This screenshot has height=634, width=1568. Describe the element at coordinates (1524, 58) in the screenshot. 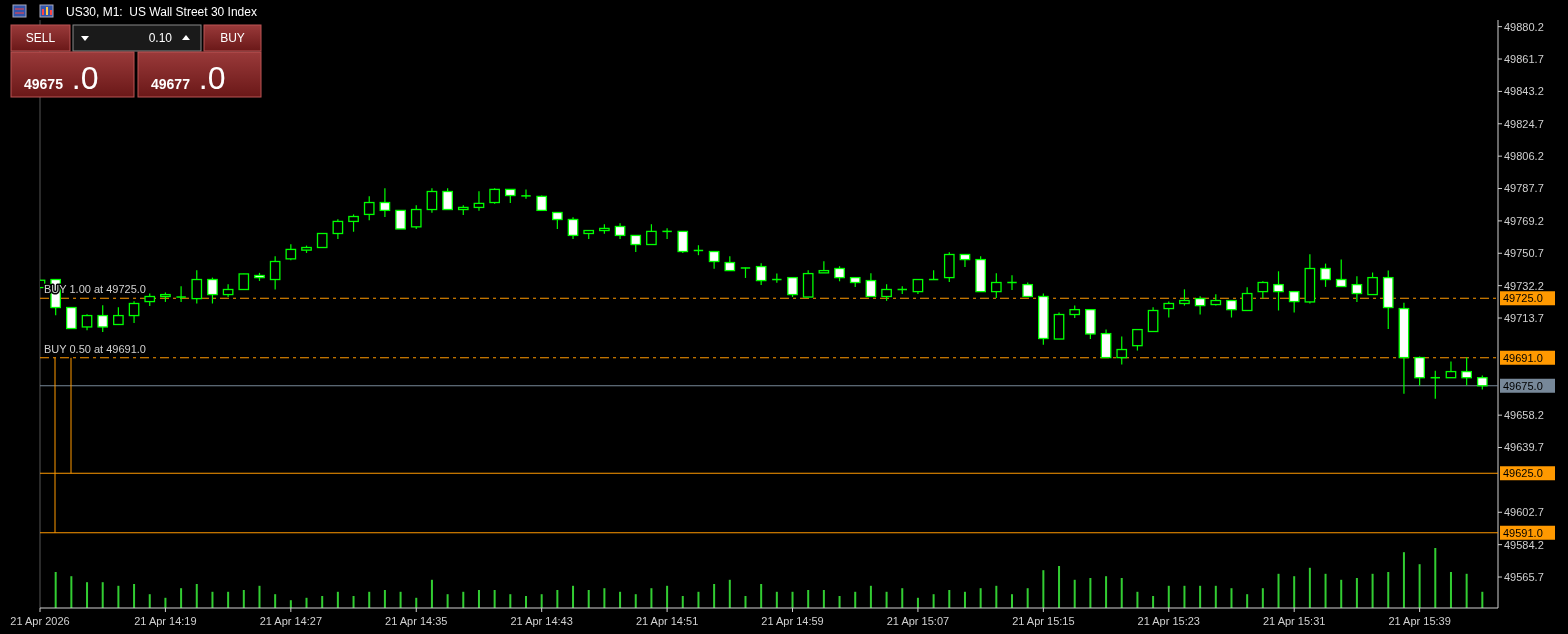

I see `y-tick-label: 49861.7` at that location.